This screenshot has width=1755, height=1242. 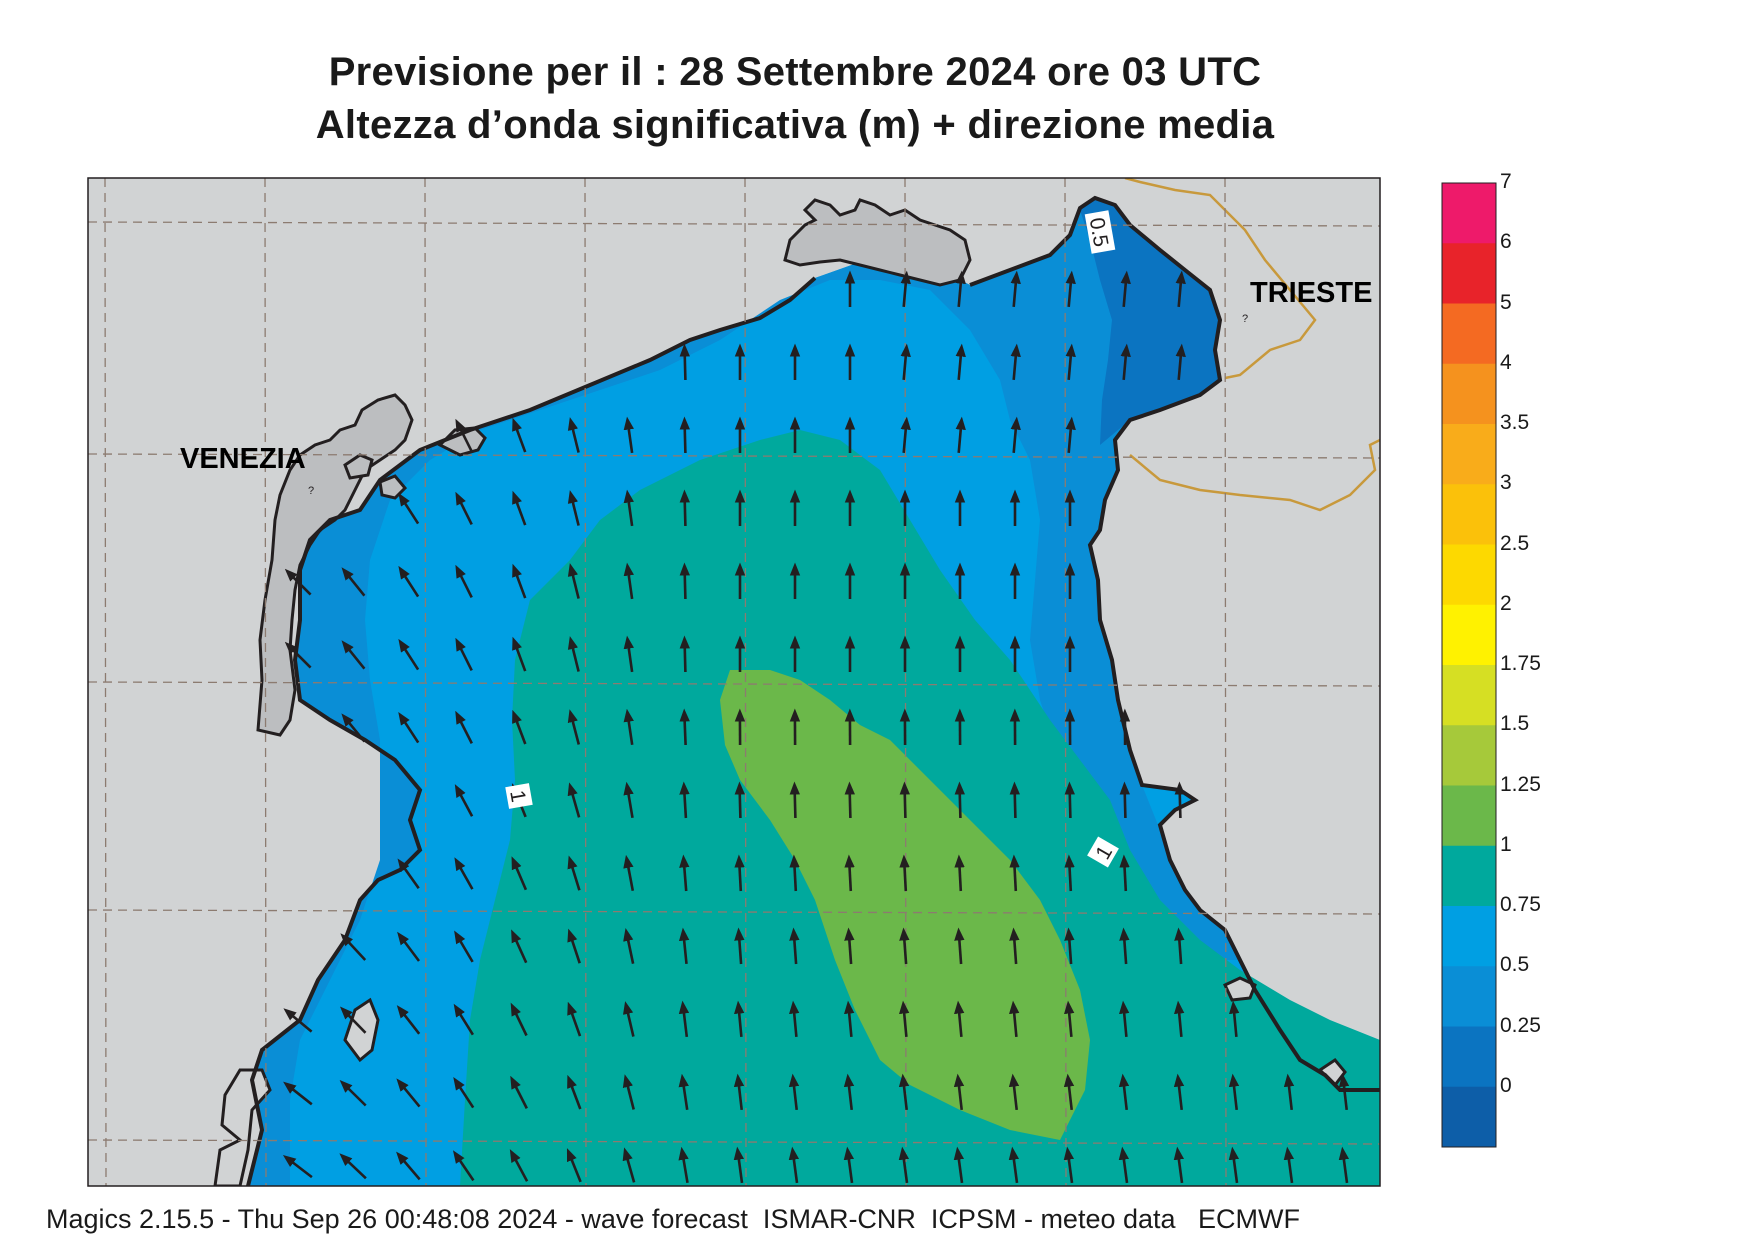 I want to click on lagoon-venezia, so click(x=335, y=565).